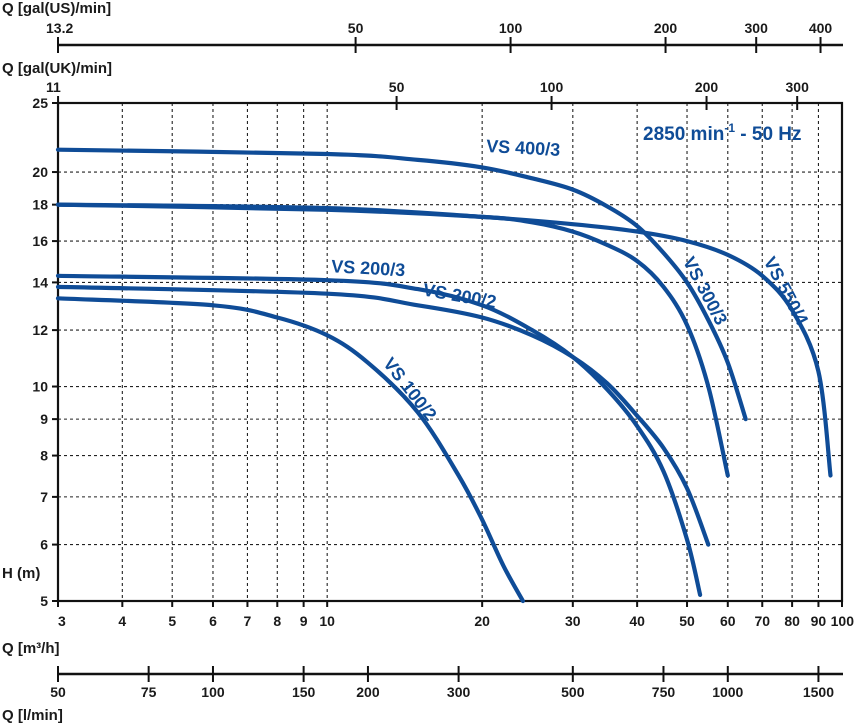 The image size is (855, 726). I want to click on secondary-tick-label: 150, so click(304, 692).